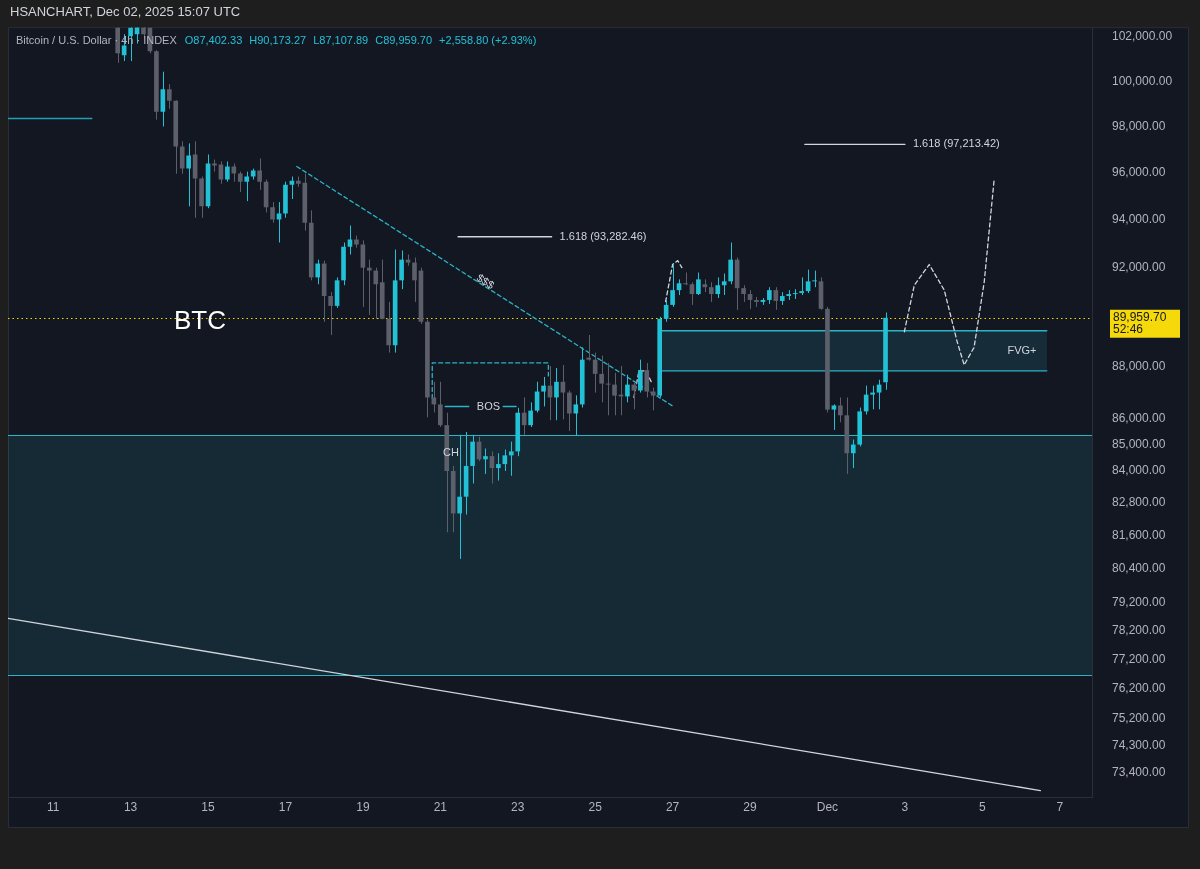  Describe the element at coordinates (200, 320) in the screenshot. I see `annotation: BTC` at that location.